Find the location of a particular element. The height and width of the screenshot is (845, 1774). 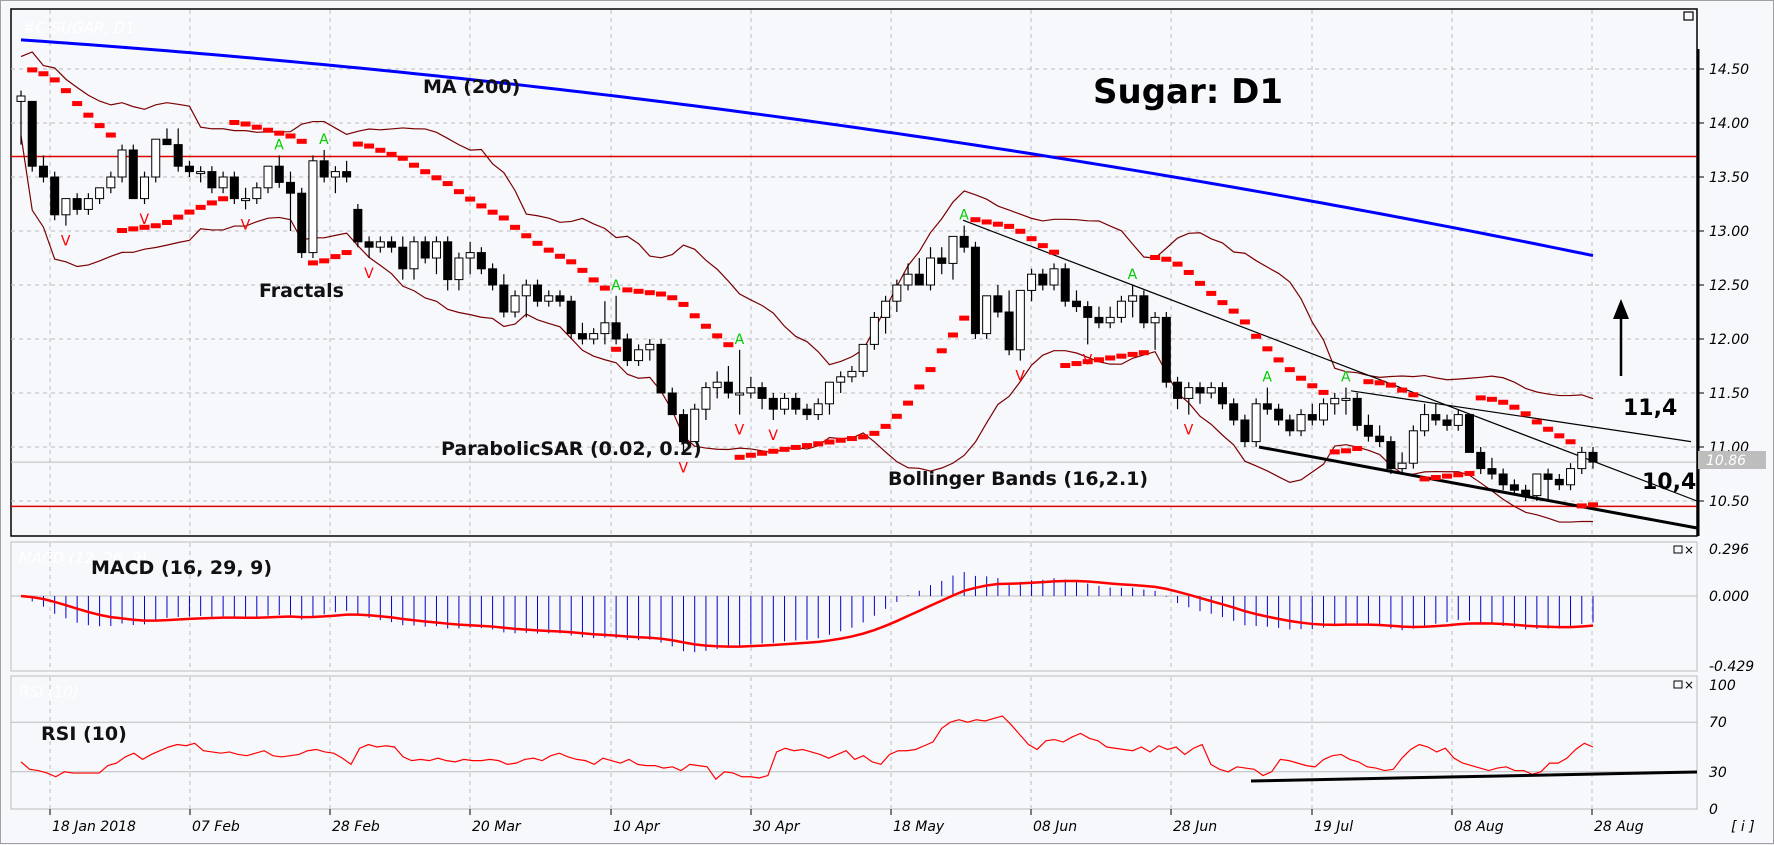

macd-watermark: MACD (12, 26, 9) is located at coordinates (83, 558).